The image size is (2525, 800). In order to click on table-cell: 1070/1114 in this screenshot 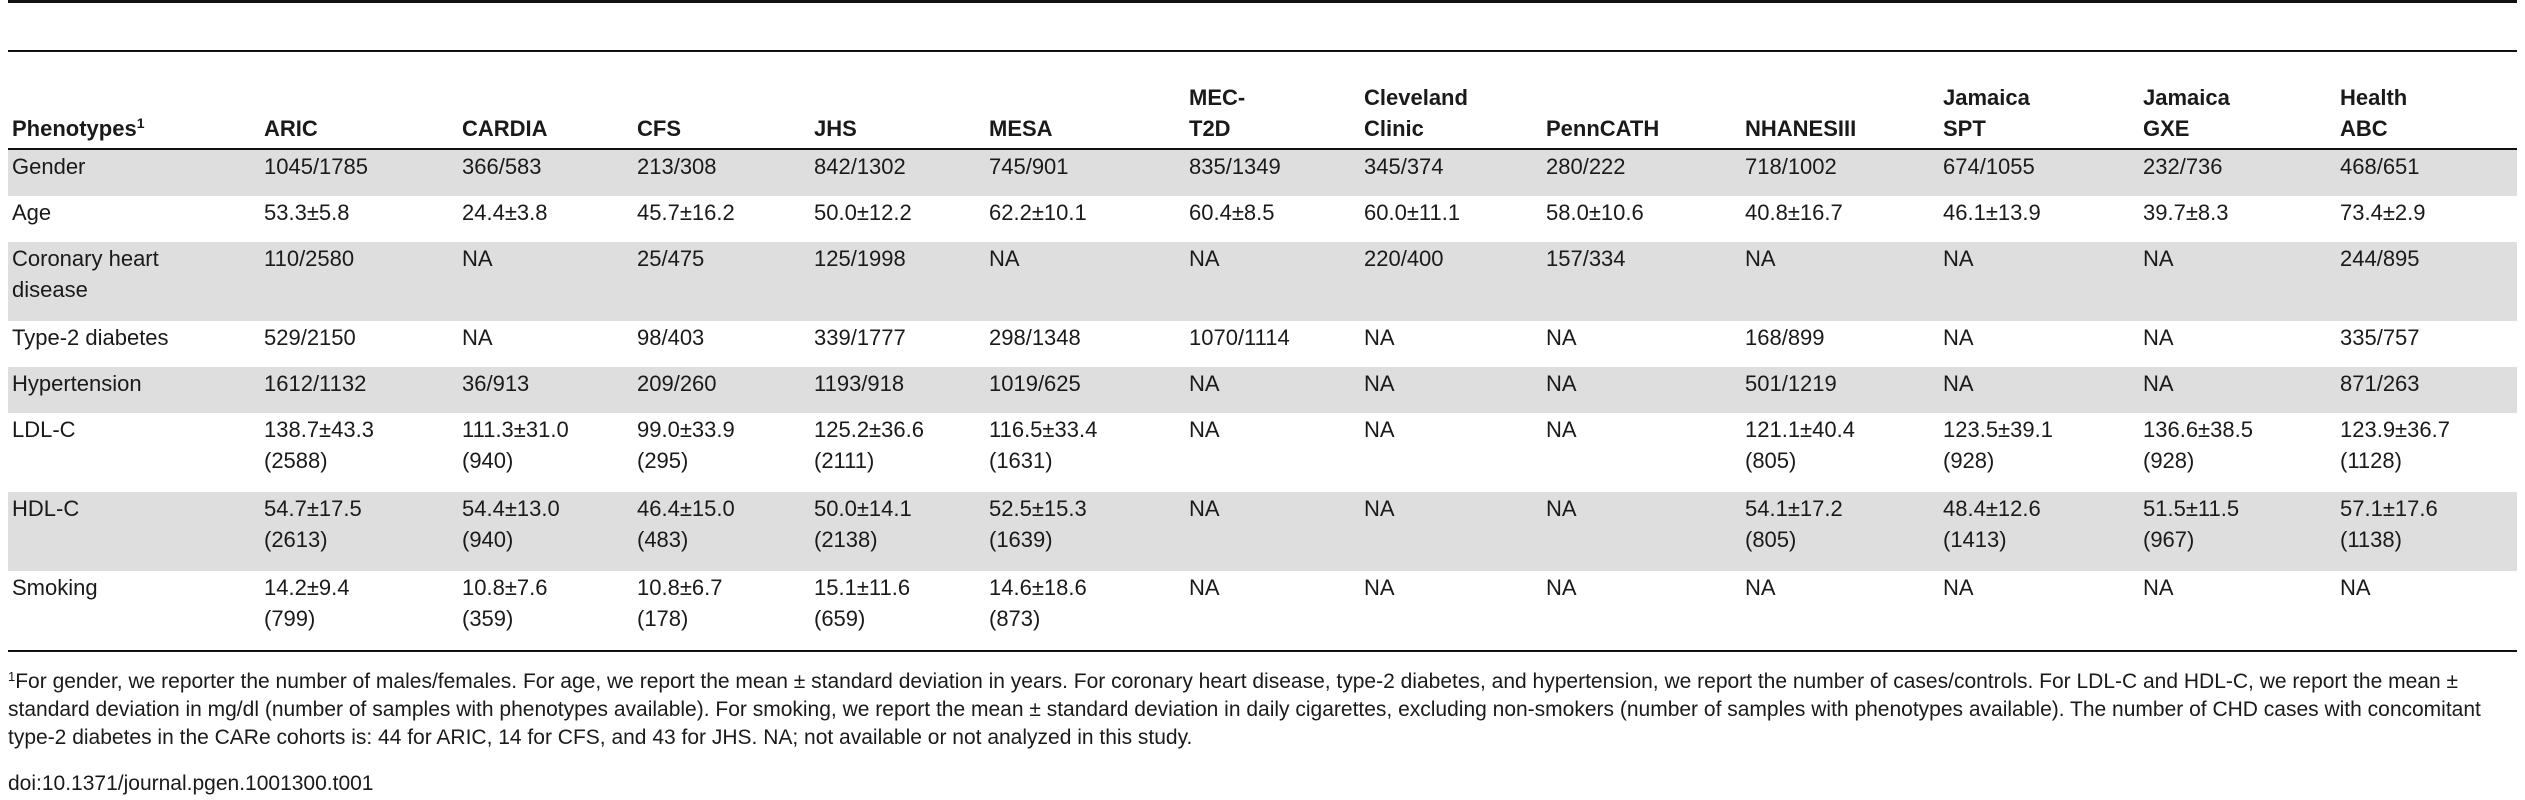, I will do `click(1239, 337)`.